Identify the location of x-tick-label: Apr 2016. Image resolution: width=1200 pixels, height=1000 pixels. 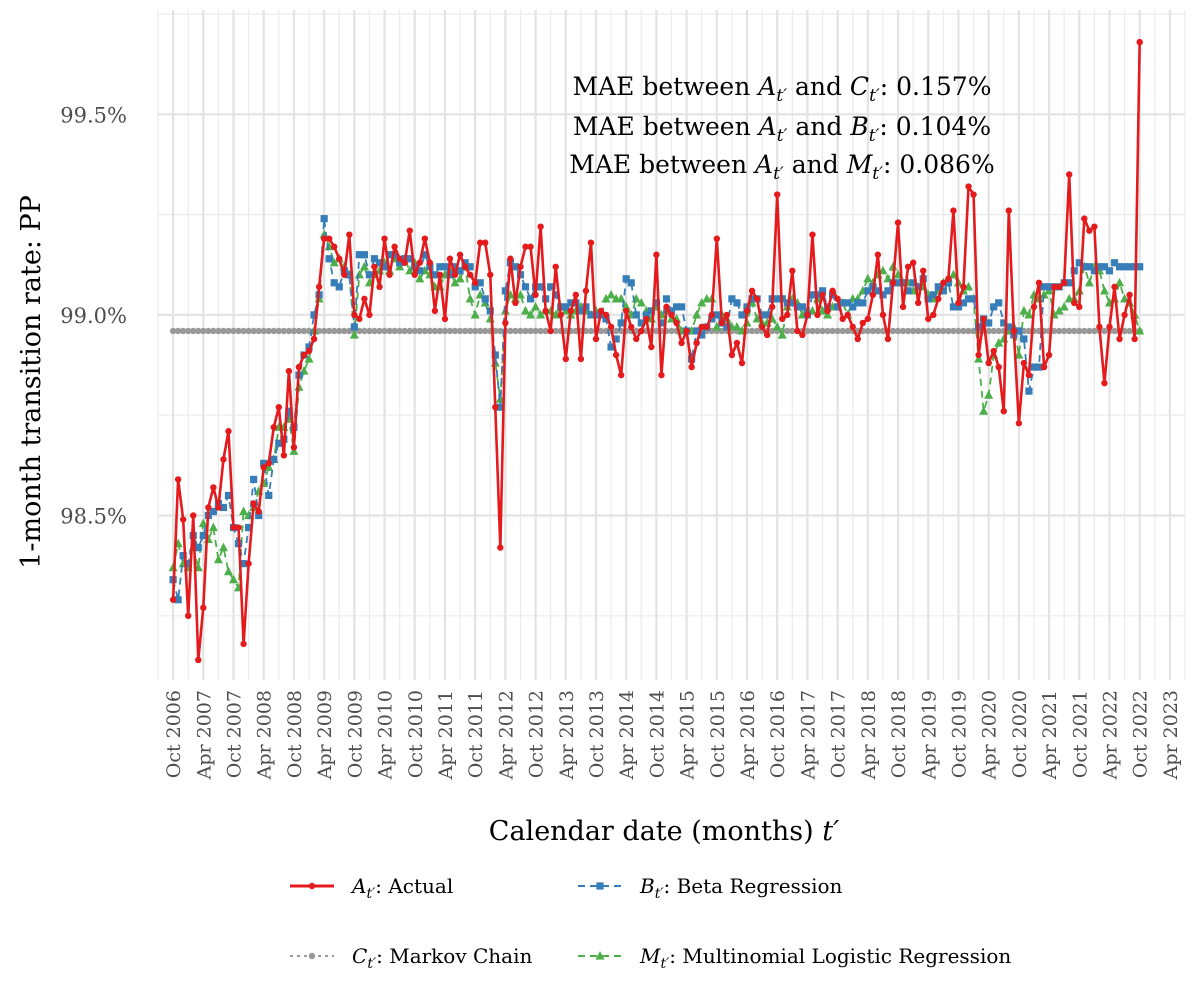
(748, 735).